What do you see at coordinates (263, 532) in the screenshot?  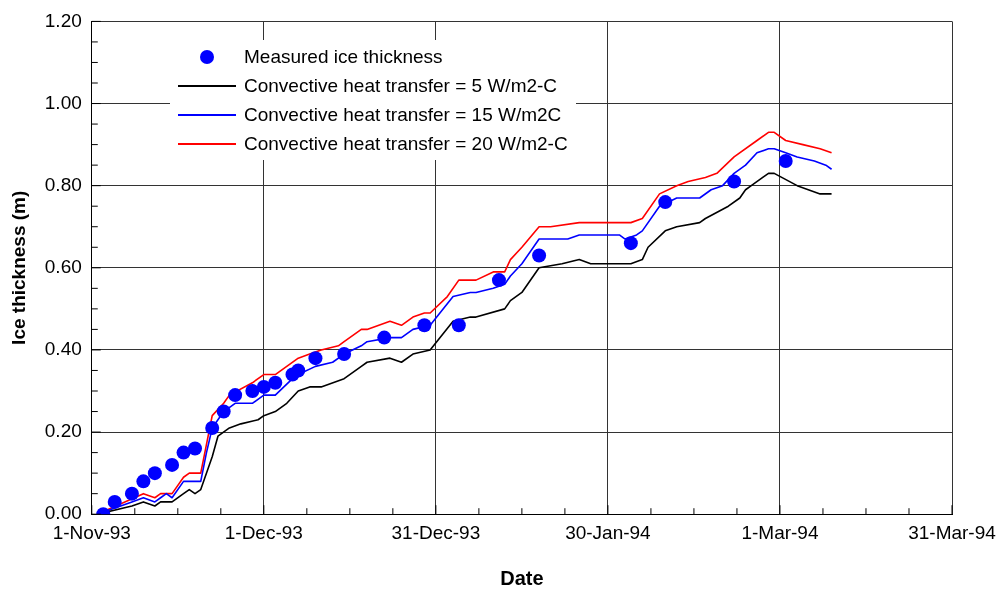 I see `x-tick-label: 1-Dec-93` at bounding box center [263, 532].